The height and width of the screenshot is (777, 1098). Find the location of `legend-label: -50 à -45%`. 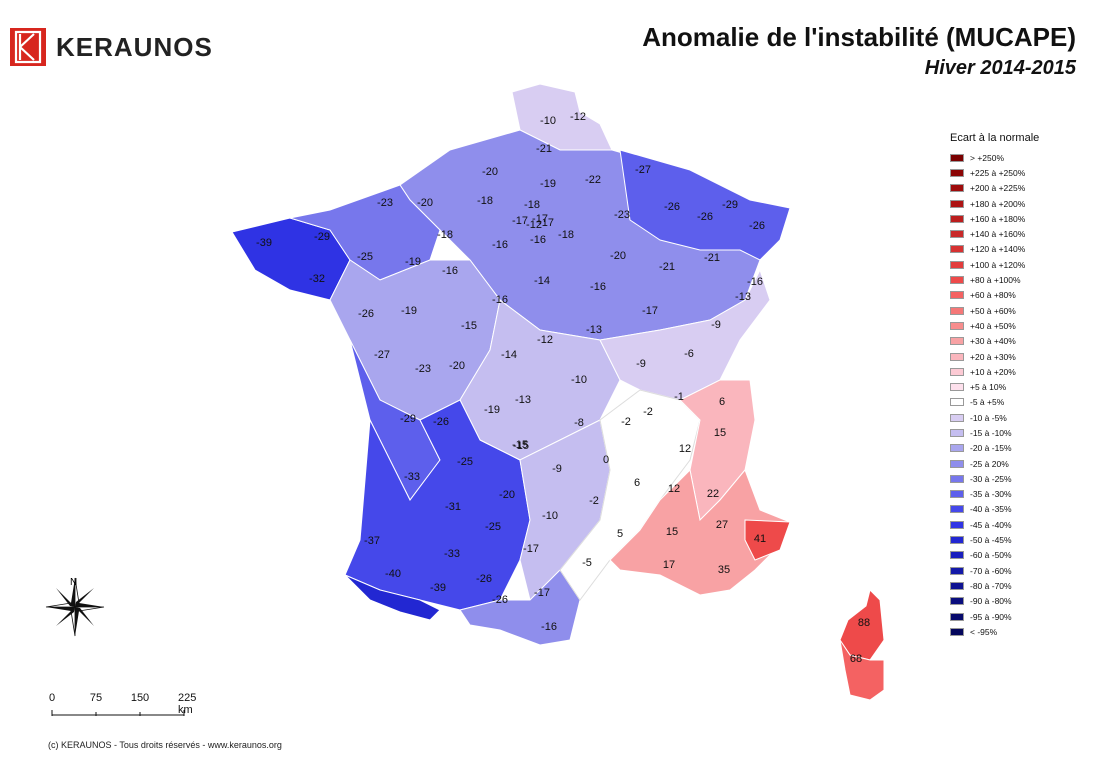

legend-label: -50 à -45% is located at coordinates (991, 540).